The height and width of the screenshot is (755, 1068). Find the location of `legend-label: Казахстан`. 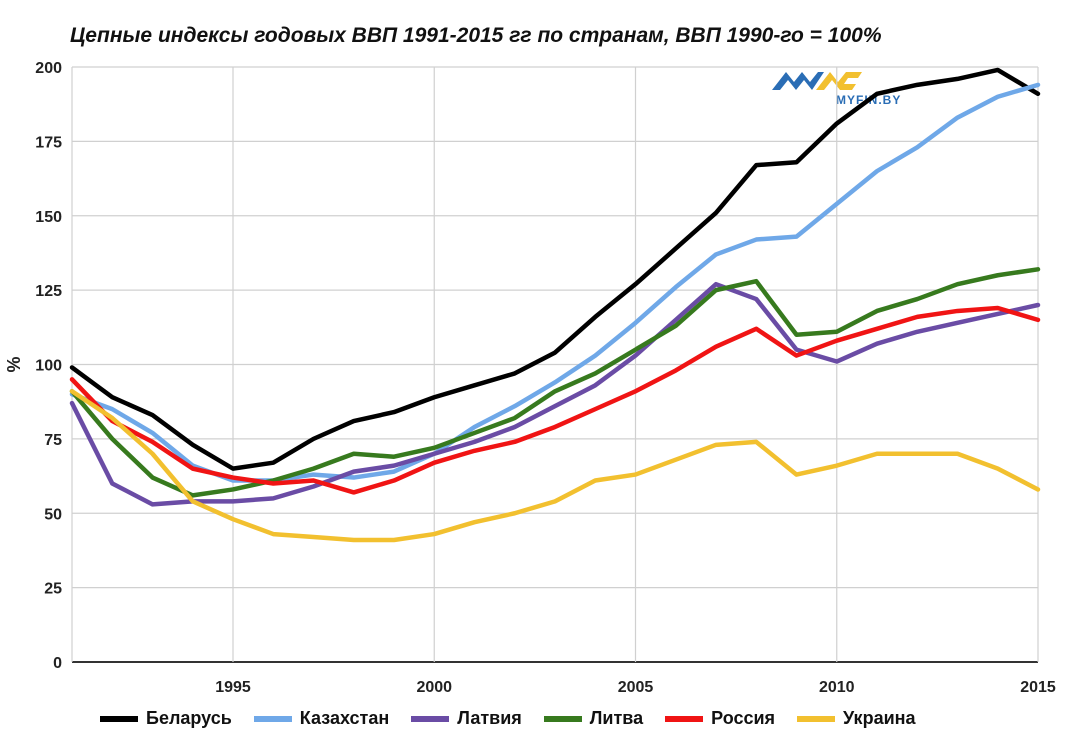

legend-label: Казахстан is located at coordinates (344, 718).